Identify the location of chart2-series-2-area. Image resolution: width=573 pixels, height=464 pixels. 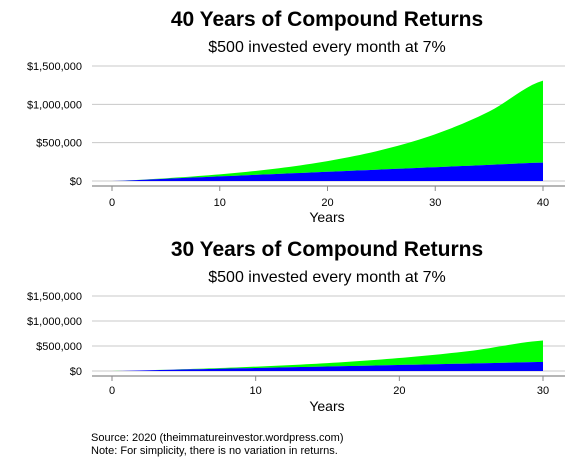
(327, 355).